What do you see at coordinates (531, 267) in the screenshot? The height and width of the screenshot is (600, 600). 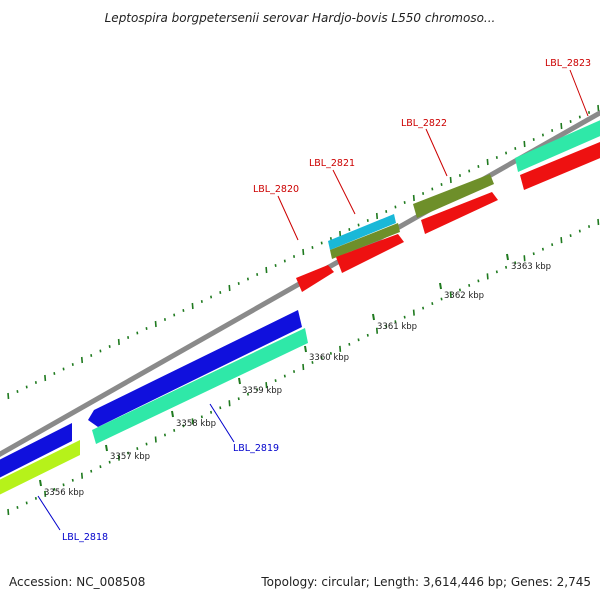 I see `scale-label: 3363 kbp` at bounding box center [531, 267].